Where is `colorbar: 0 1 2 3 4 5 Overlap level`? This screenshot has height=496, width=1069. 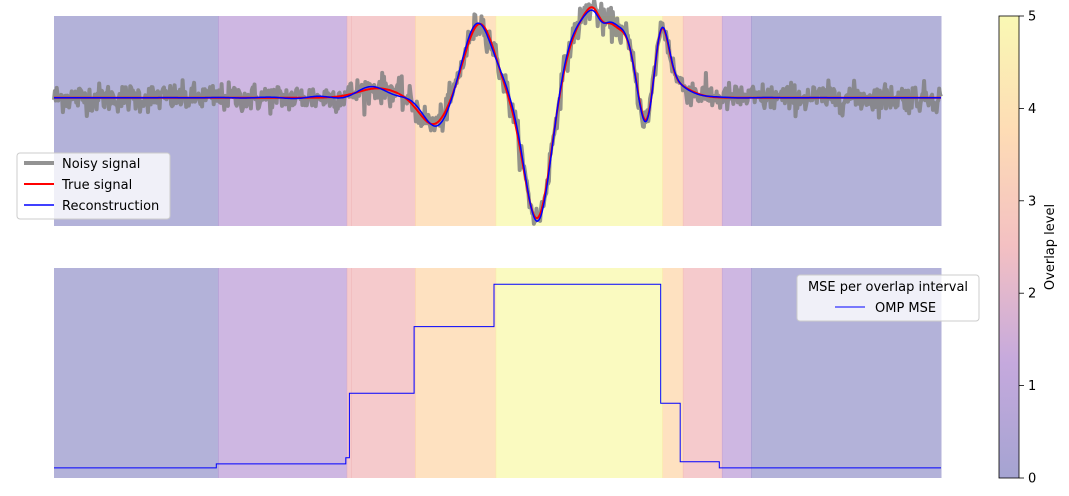
colorbar: 0 1 2 3 4 5 Overlap level is located at coordinates (1028, 248).